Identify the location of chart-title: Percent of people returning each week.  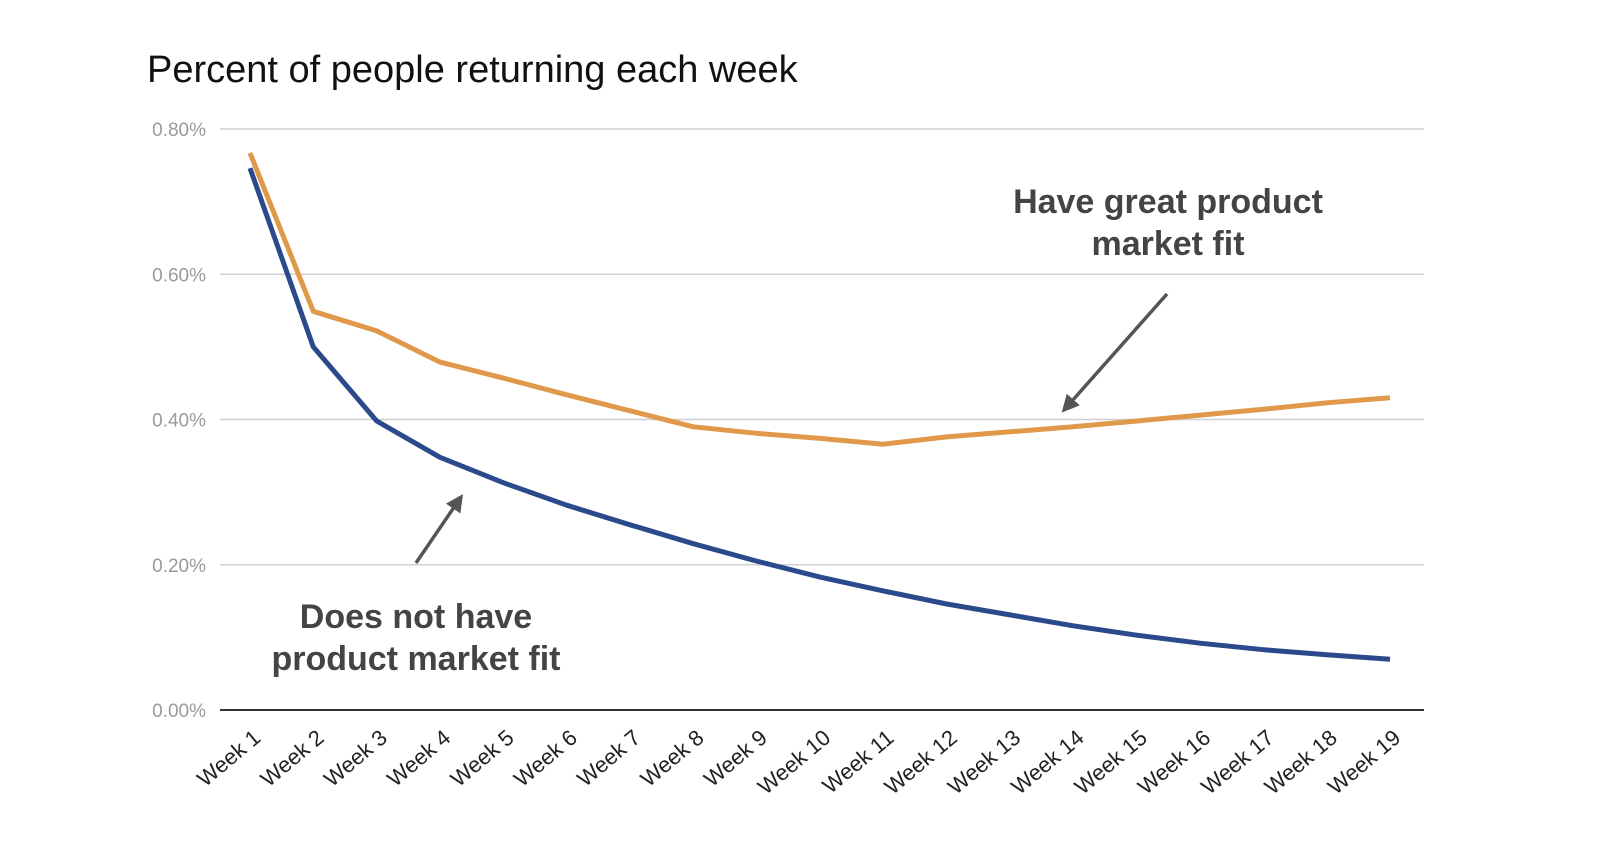
(473, 70).